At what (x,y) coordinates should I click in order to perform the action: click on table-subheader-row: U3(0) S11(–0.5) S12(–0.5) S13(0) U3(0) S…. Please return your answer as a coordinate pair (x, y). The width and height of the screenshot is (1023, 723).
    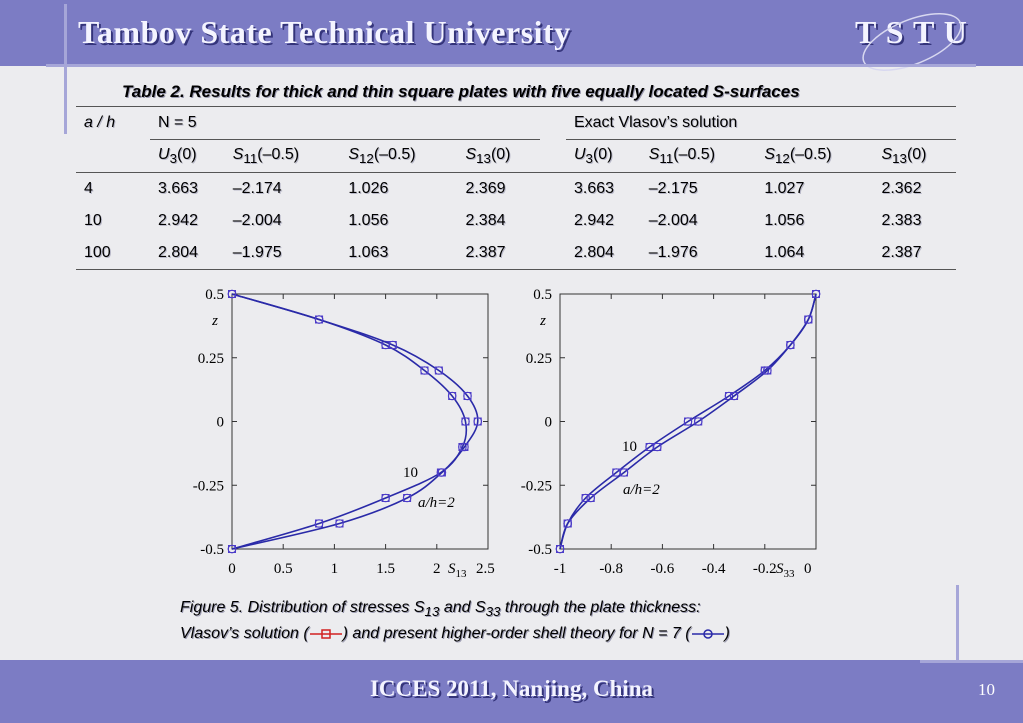
    Looking at the image, I should click on (516, 156).